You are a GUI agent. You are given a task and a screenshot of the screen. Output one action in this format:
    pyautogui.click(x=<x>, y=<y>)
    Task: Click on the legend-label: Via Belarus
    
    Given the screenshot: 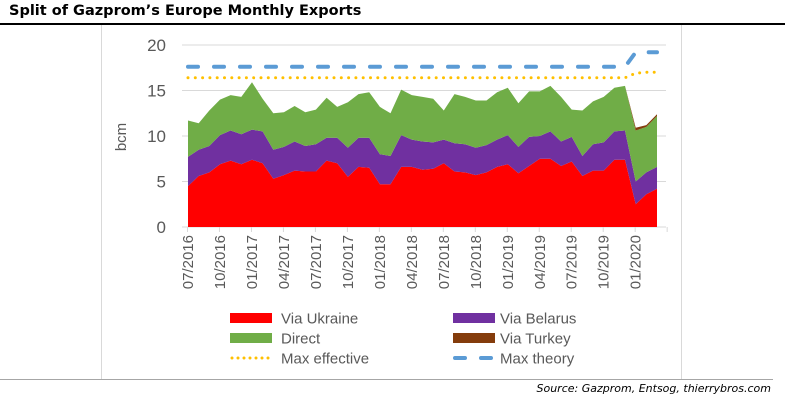 What is the action you would take?
    pyautogui.click(x=538, y=319)
    